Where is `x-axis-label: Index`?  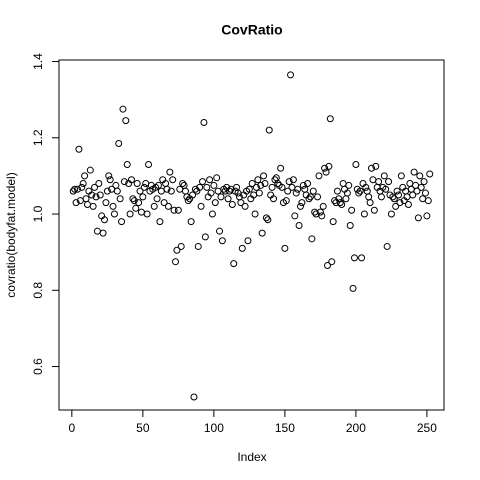 x-axis-label: Index is located at coordinates (251, 457).